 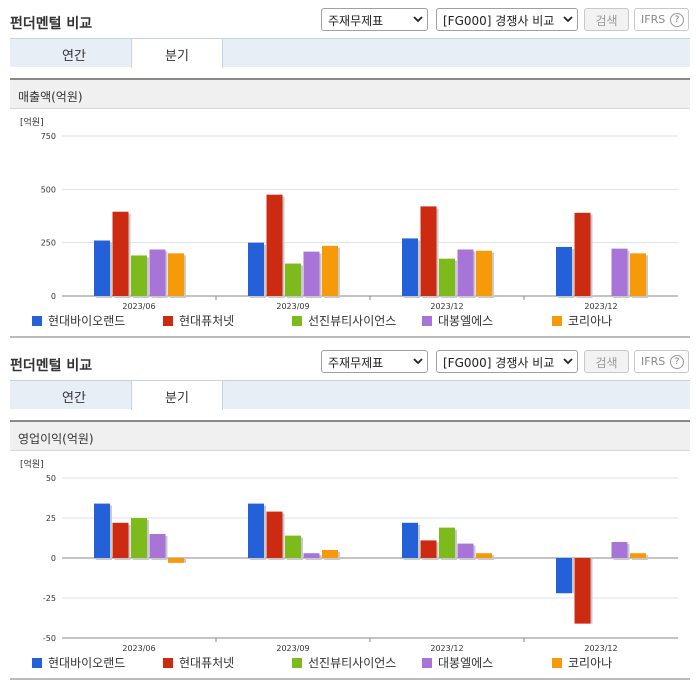 I want to click on y-tick-label: 50, so click(x=51, y=478).